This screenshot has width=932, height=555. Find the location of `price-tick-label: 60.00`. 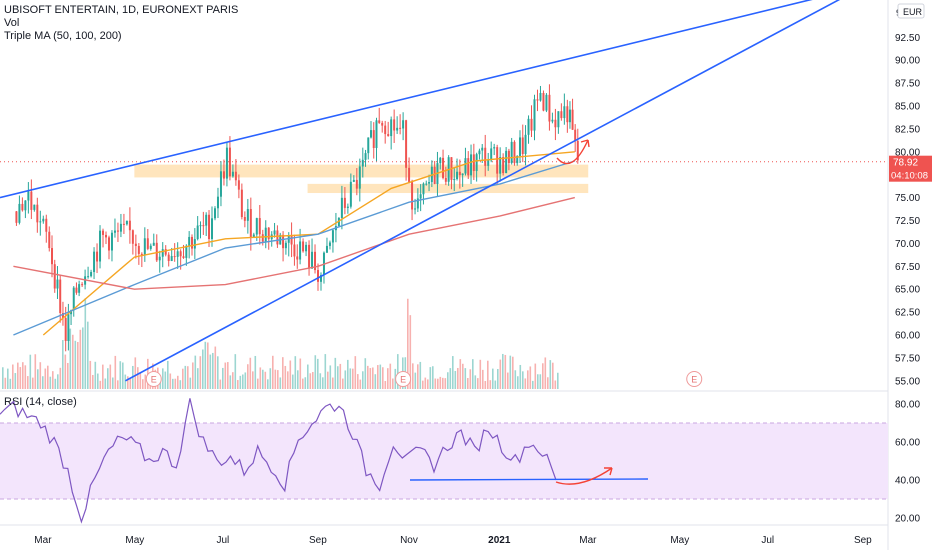

price-tick-label: 60.00 is located at coordinates (907, 336).